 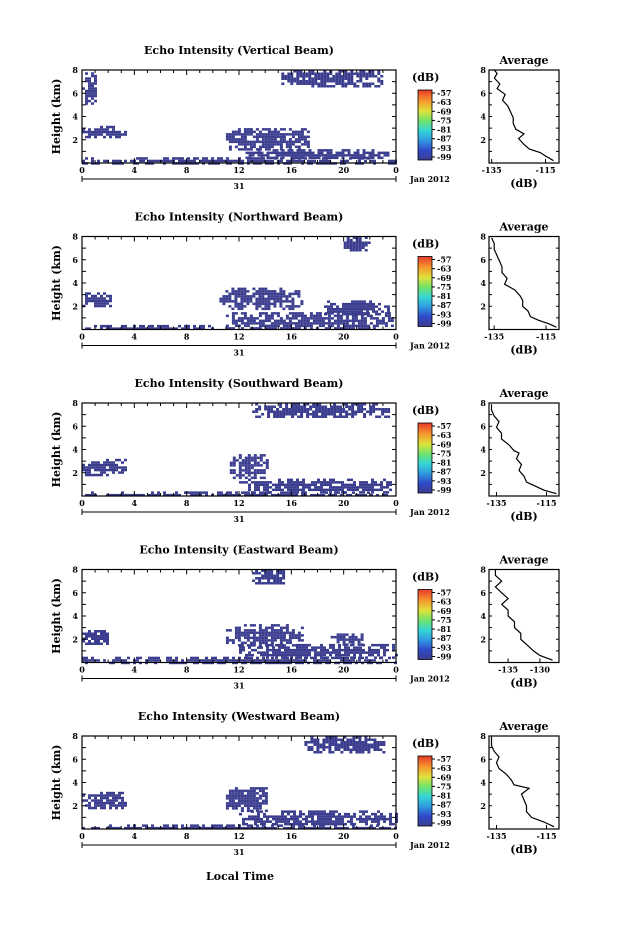 What do you see at coordinates (261, 299) in the screenshot?
I see `echo-region` at bounding box center [261, 299].